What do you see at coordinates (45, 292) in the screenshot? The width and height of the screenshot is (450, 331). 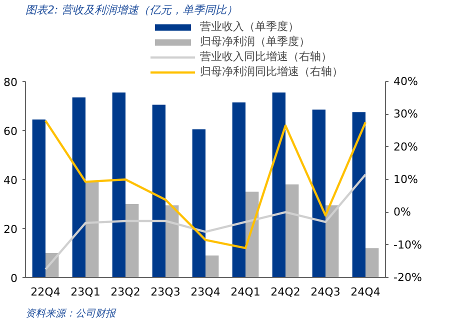 I see `x-tick-label: 22Q4` at bounding box center [45, 292].